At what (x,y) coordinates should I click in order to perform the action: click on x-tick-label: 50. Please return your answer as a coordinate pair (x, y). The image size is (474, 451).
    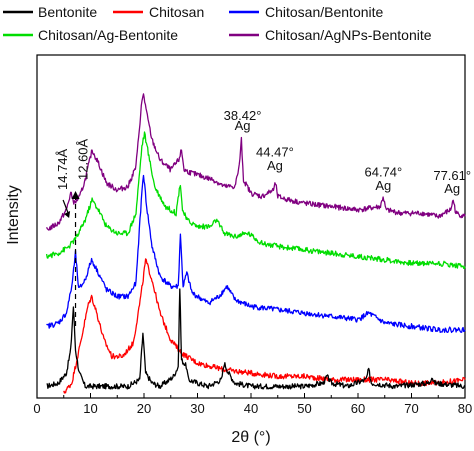
    Looking at the image, I should click on (304, 408).